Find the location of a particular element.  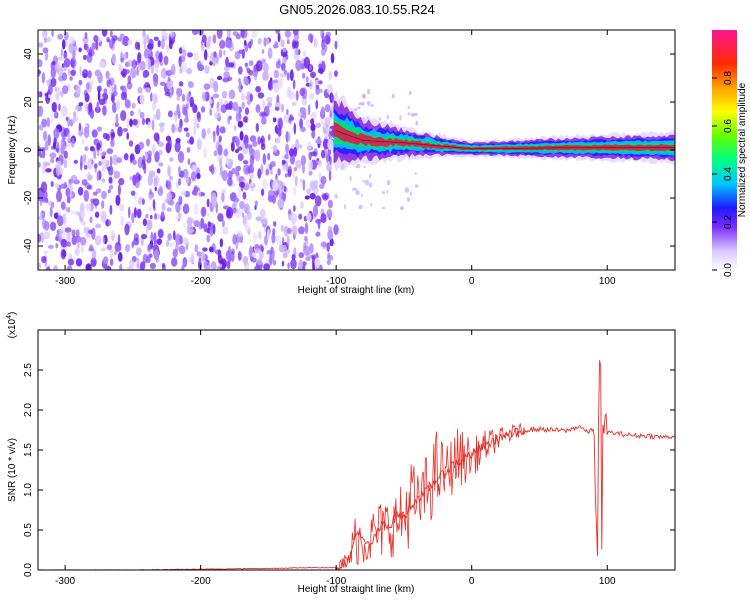

y-tick-label: 1.0 is located at coordinates (28, 490).